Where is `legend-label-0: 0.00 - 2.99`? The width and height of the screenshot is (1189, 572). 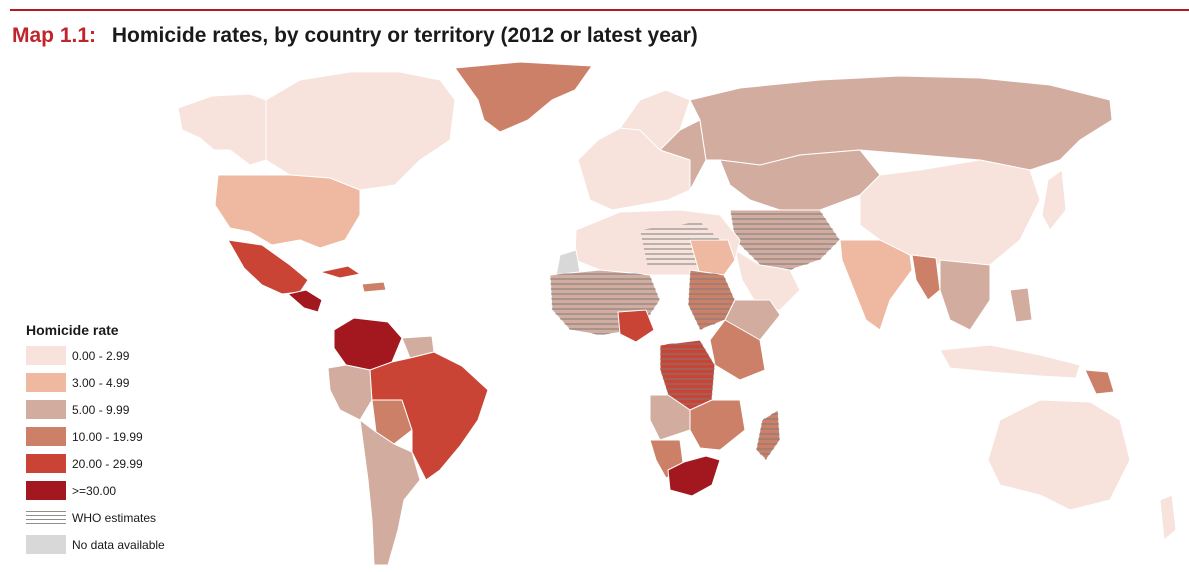
legend-label-0: 0.00 - 2.99 is located at coordinates (101, 356).